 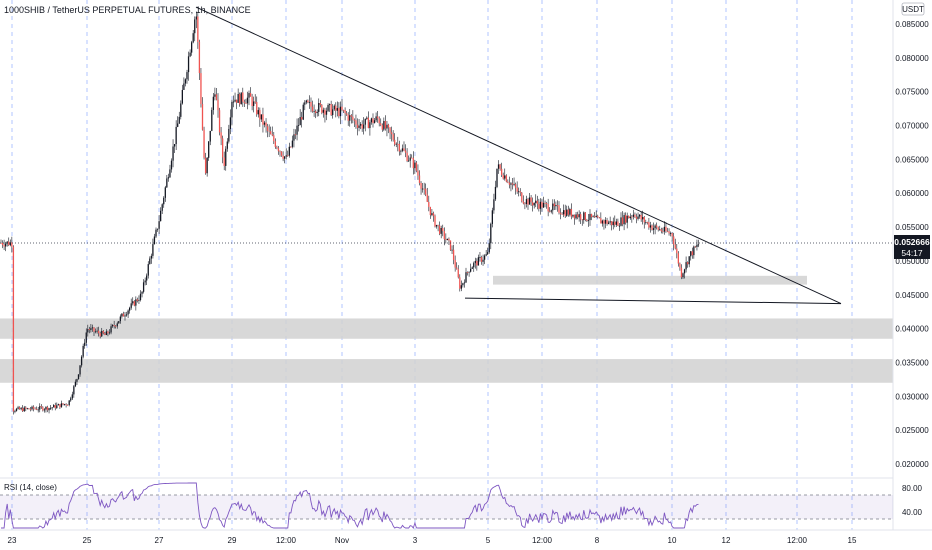 I want to click on rsi-lower-label: 40.00, so click(x=912, y=512).